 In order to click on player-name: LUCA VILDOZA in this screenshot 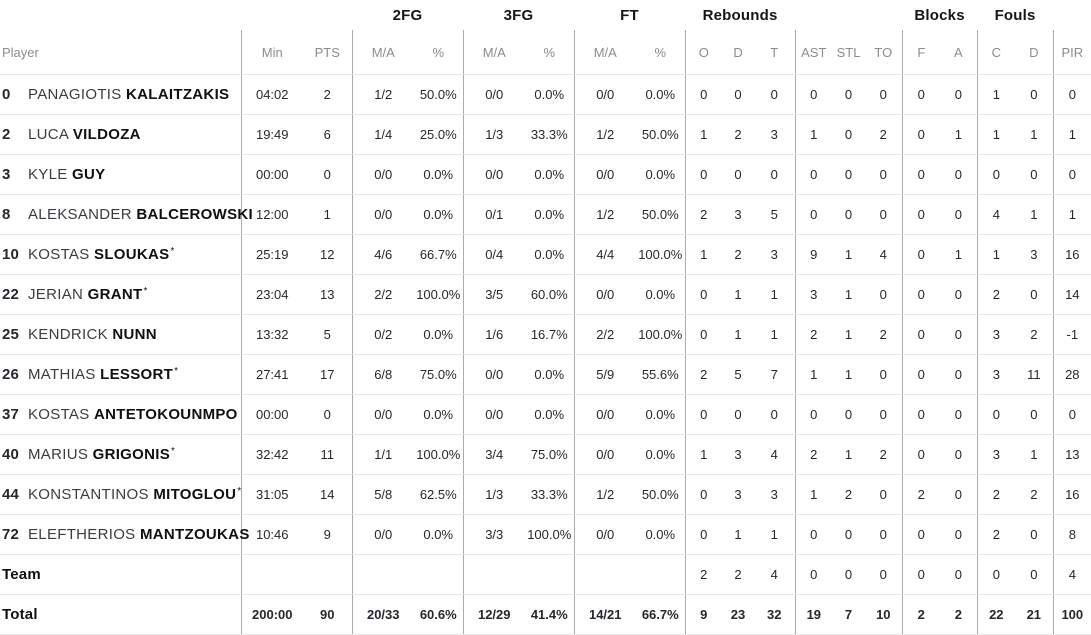, I will do `click(84, 134)`.